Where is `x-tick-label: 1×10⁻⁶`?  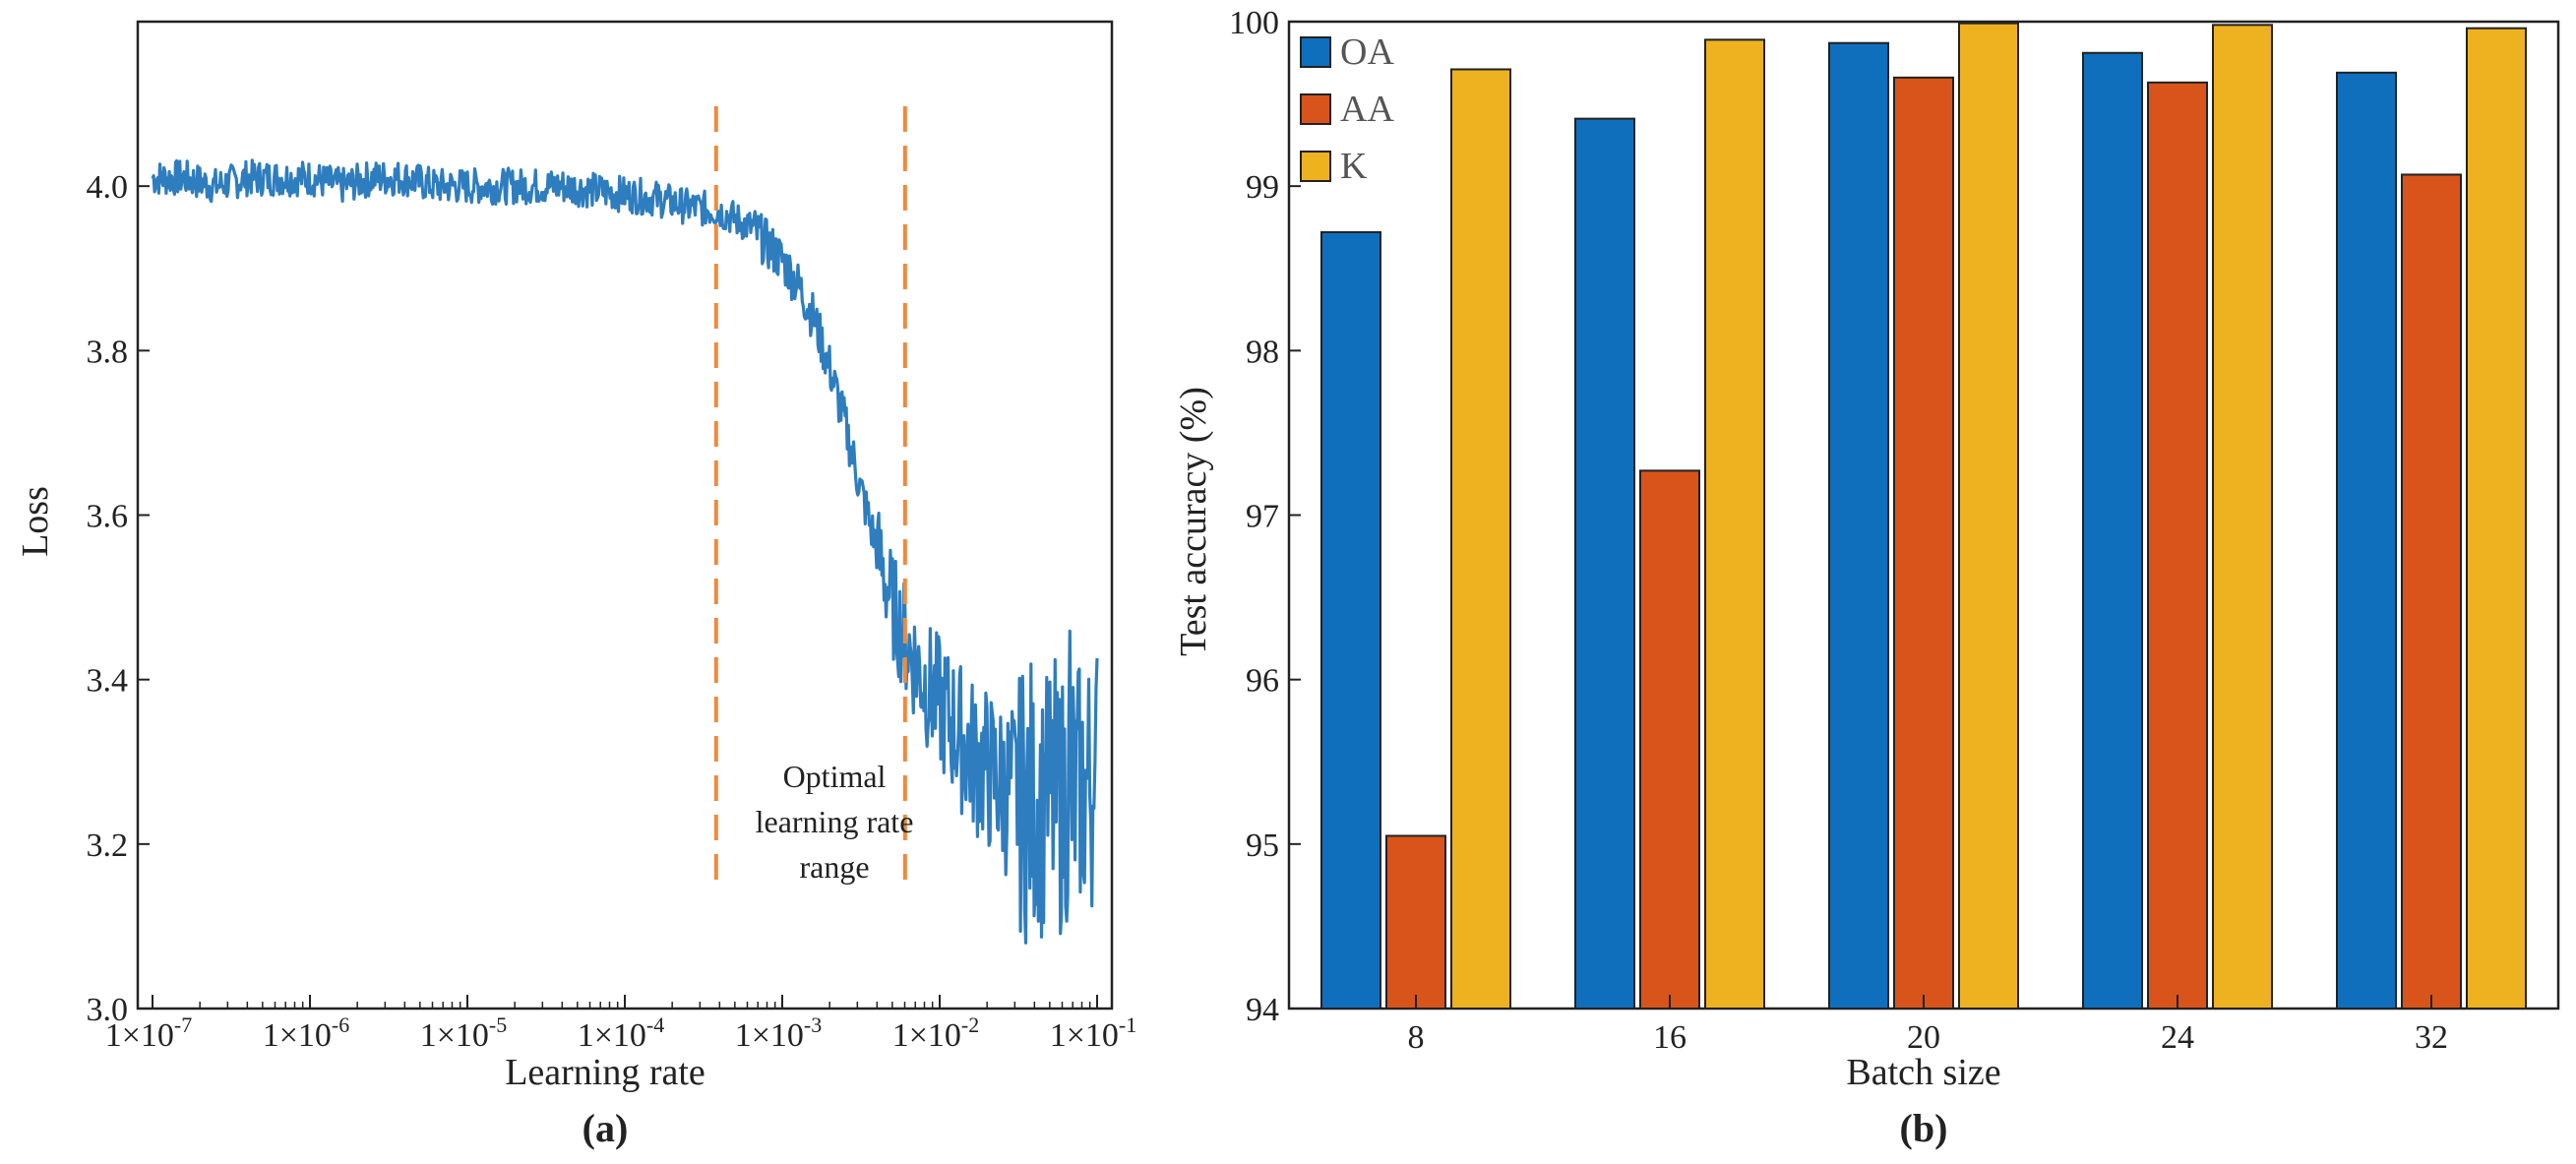
x-tick-label: 1×10⁻⁶ is located at coordinates (306, 1033).